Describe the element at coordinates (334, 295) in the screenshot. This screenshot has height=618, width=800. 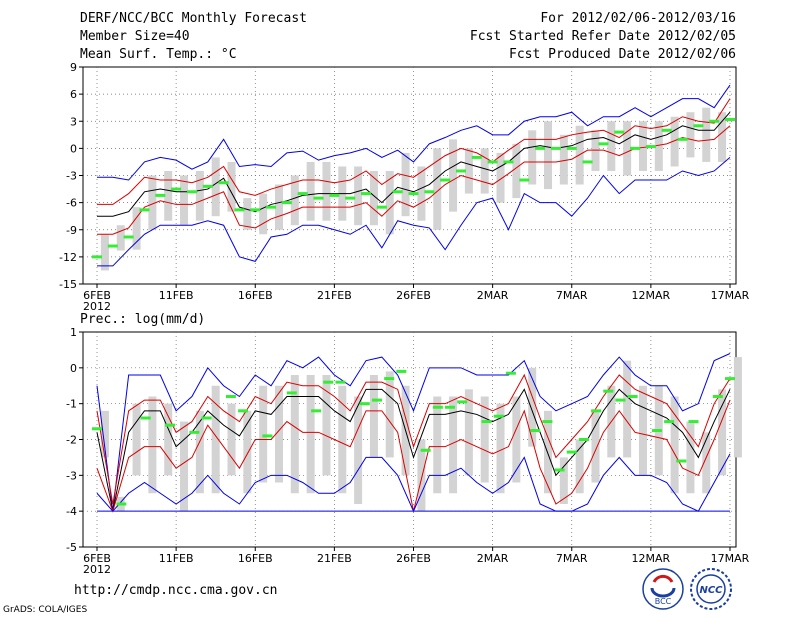
I see `x-tick-label: 21FEB` at that location.